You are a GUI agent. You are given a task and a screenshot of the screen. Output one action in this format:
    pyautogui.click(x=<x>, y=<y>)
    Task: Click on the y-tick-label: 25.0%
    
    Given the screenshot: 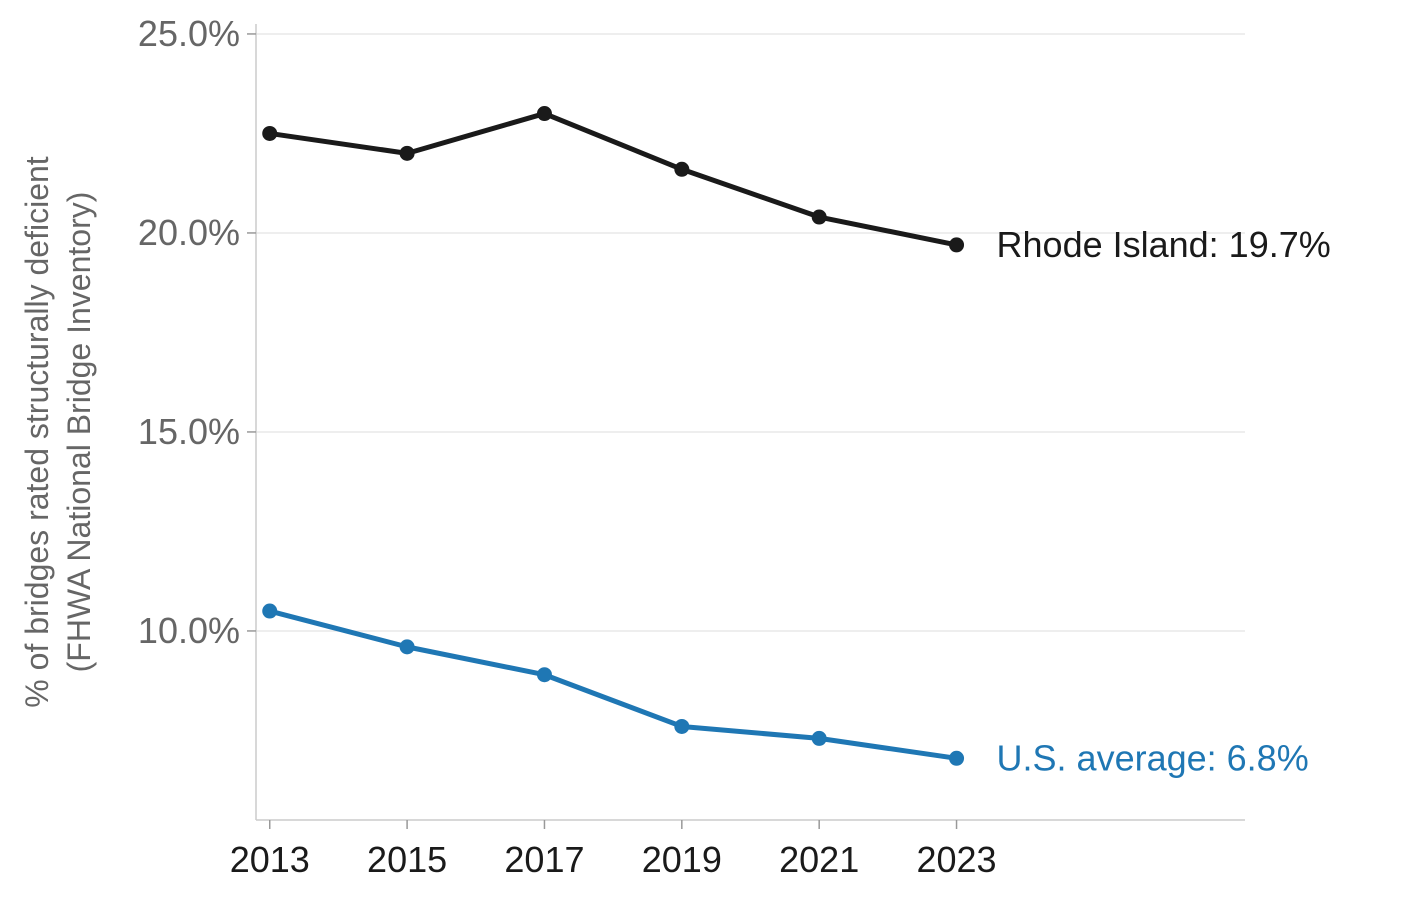 What is the action you would take?
    pyautogui.click(x=189, y=33)
    